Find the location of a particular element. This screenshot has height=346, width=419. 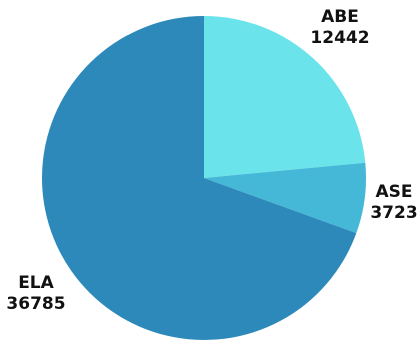

slice-label-abe-name: ABE is located at coordinates (340, 17).